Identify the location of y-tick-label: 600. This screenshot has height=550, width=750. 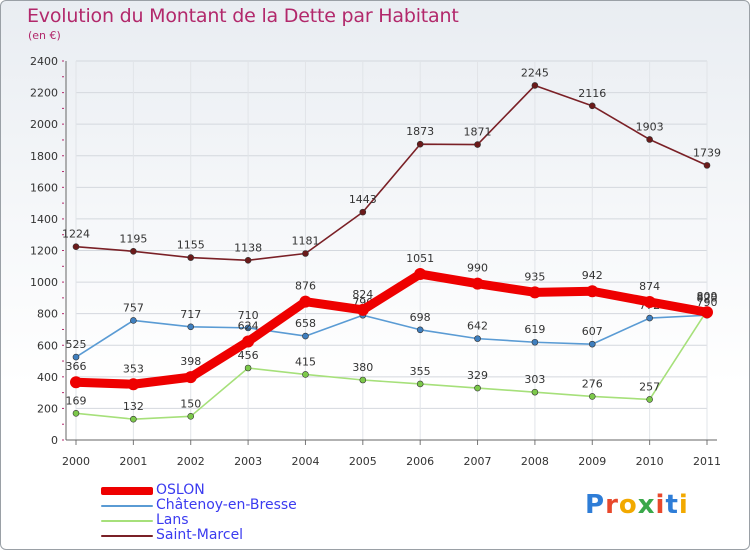
(47, 345).